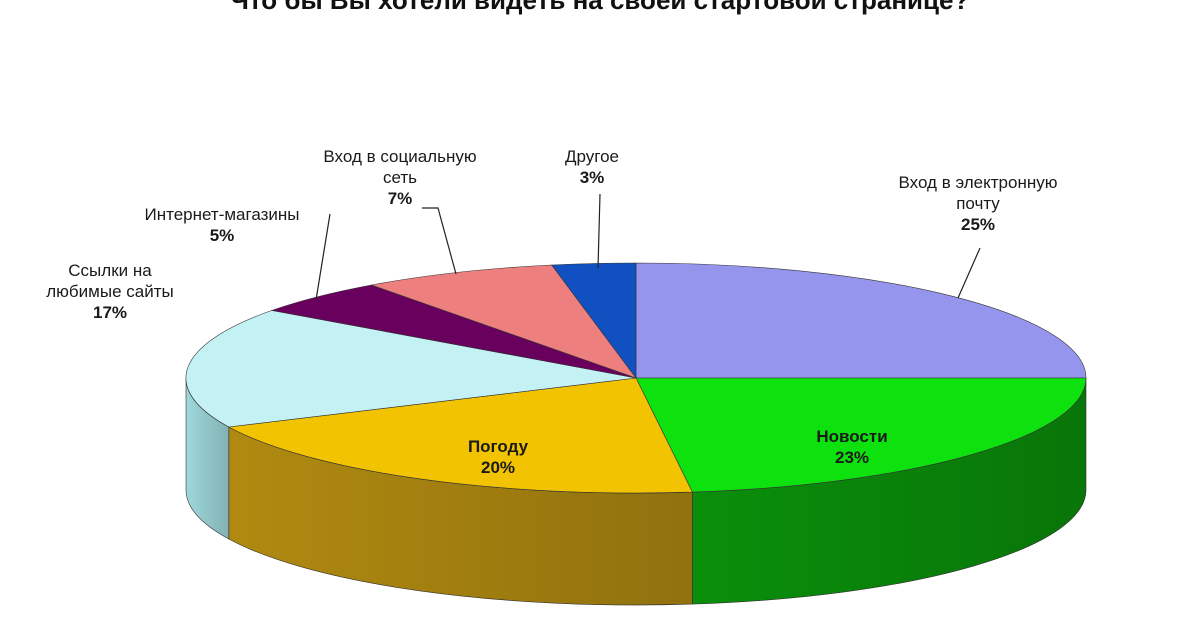 Image resolution: width=1200 pixels, height=630 pixels. I want to click on slice-2-label: Новости 23%, so click(851, 447).